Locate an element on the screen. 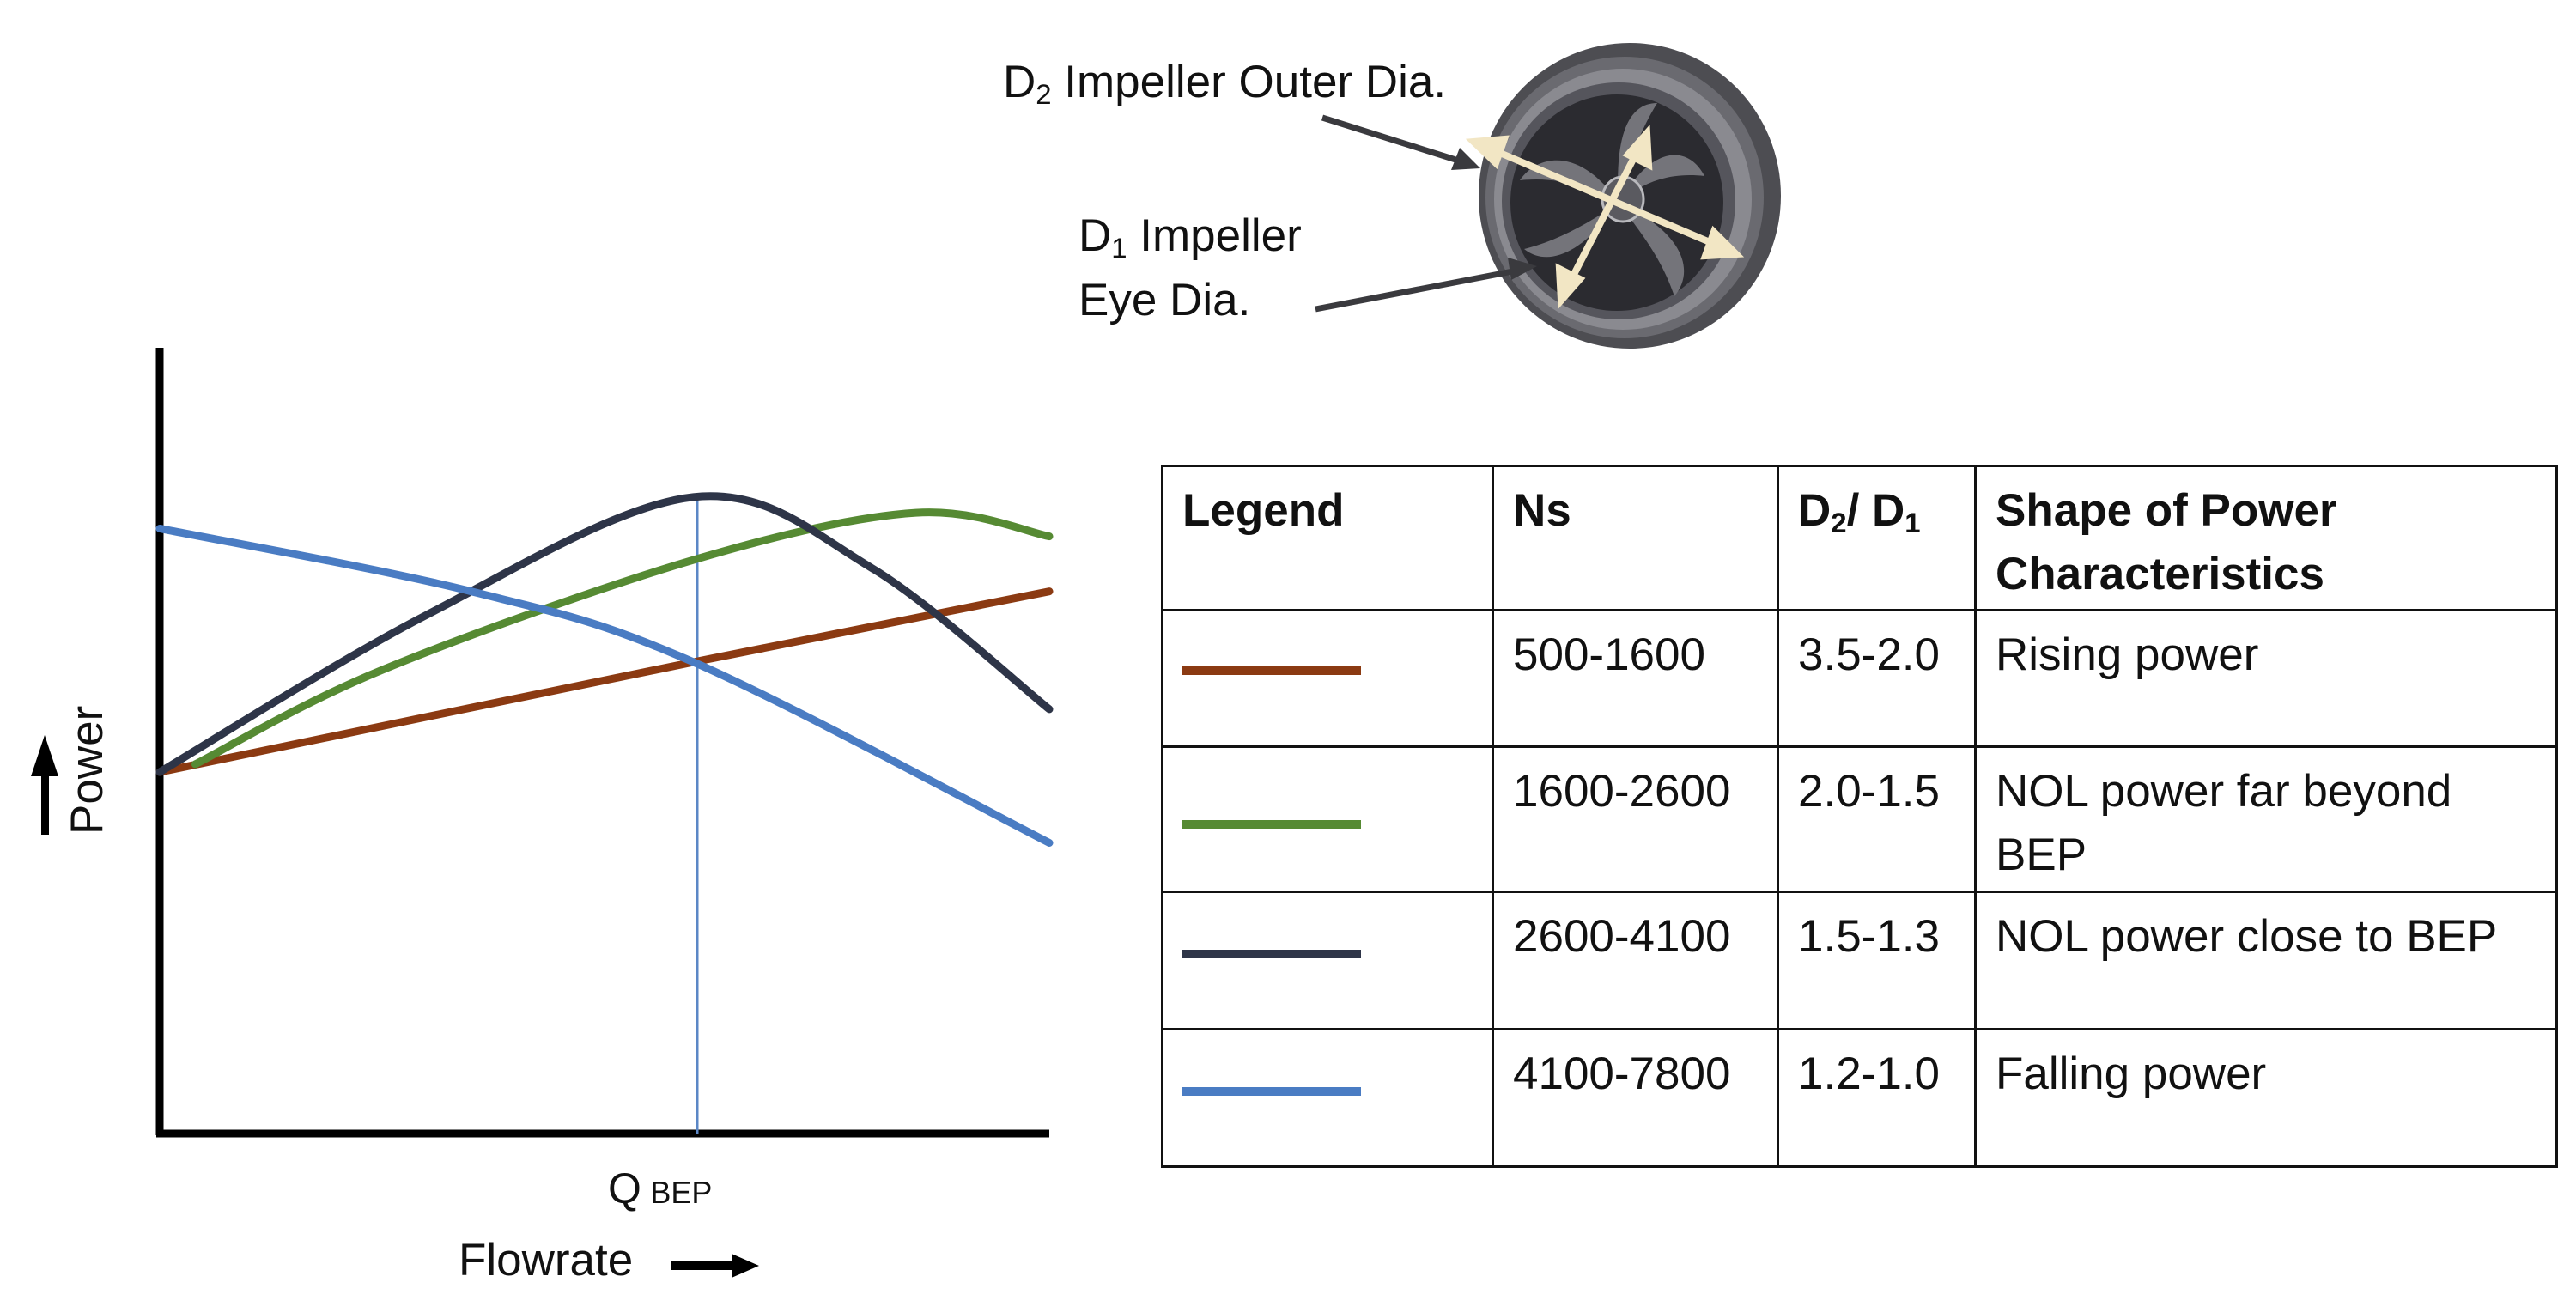 The width and height of the screenshot is (2576, 1313). header-shape-line1: Shape of Power is located at coordinates (2166, 511).